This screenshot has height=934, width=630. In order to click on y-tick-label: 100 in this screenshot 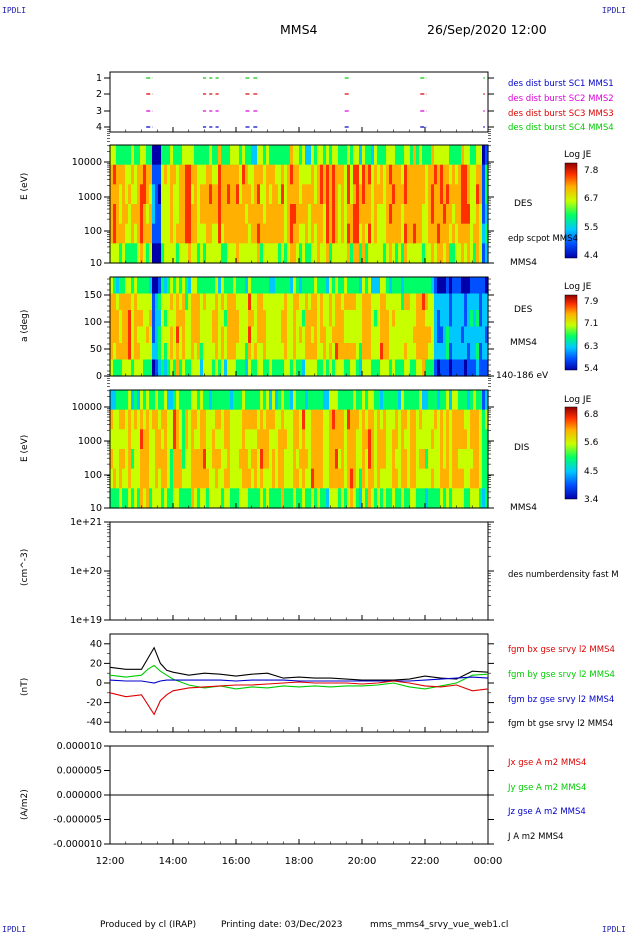, I will do `click(93, 231)`.